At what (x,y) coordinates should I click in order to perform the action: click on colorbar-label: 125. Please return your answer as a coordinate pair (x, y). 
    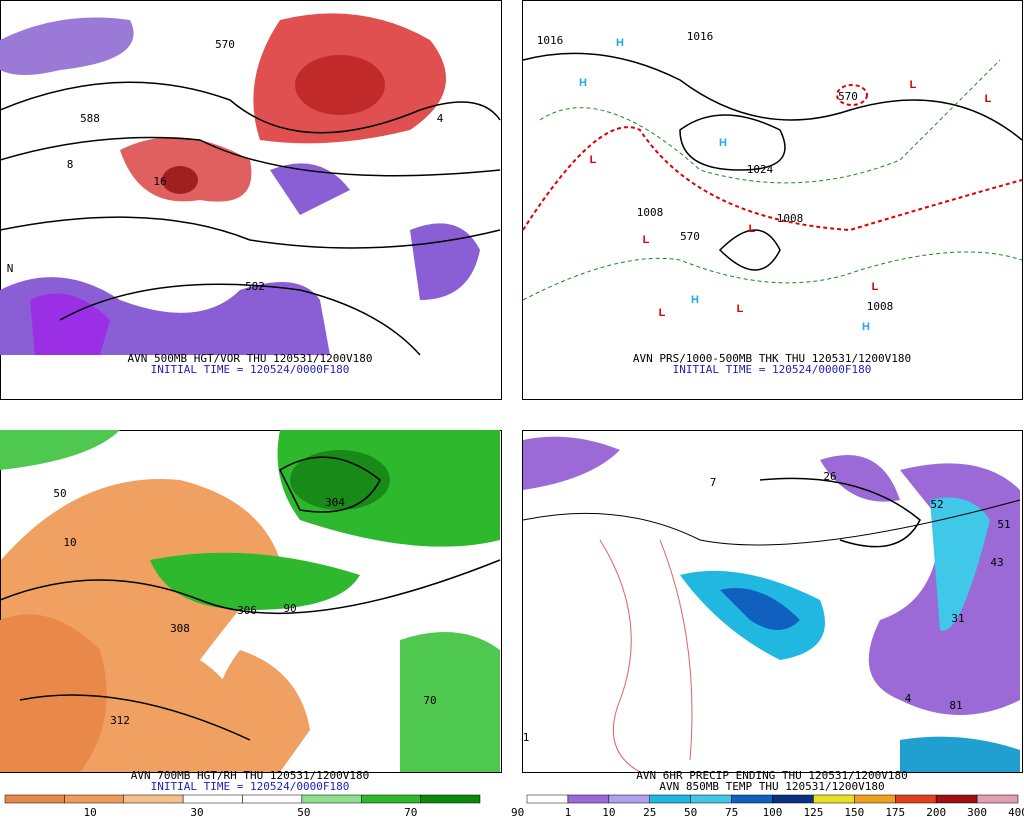
    Looking at the image, I should click on (813, 812).